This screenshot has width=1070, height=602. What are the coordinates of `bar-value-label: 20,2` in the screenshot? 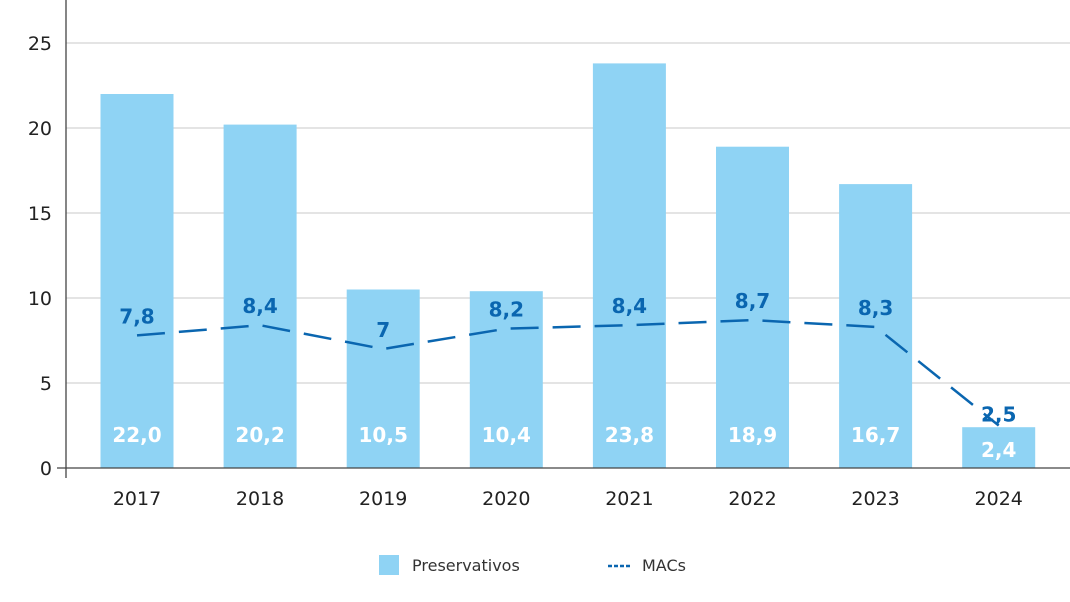 It's located at (259, 435).